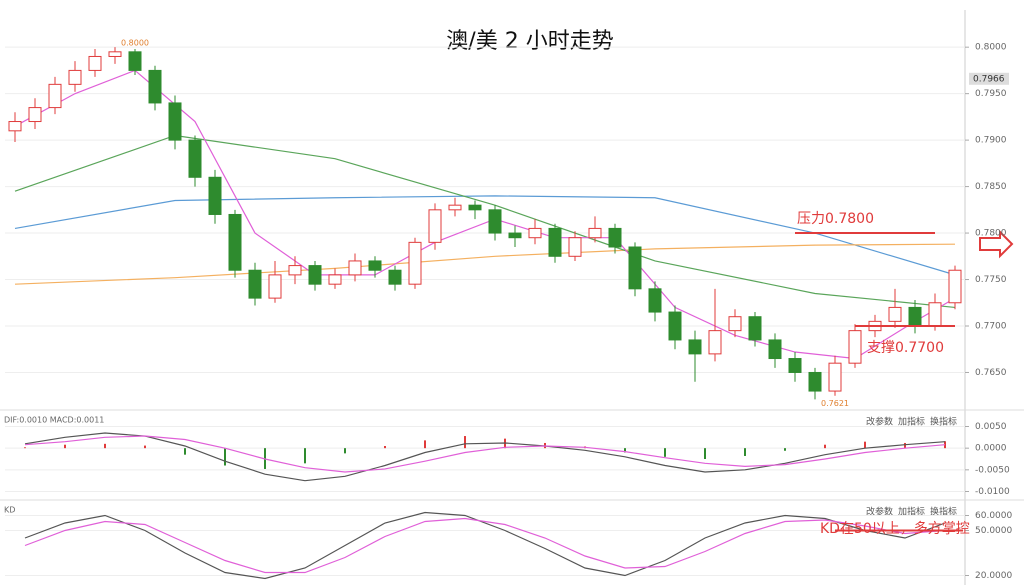  What do you see at coordinates (992, 492) in the screenshot?
I see `y-tick-label: -0.0100` at bounding box center [992, 492].